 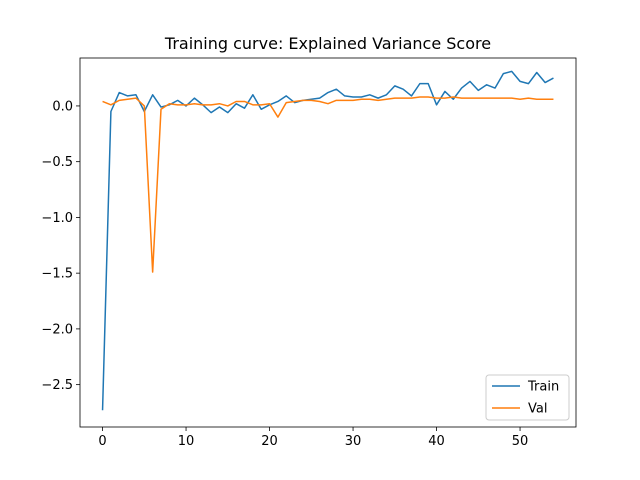 I want to click on x-tick-label: 50, so click(x=520, y=441).